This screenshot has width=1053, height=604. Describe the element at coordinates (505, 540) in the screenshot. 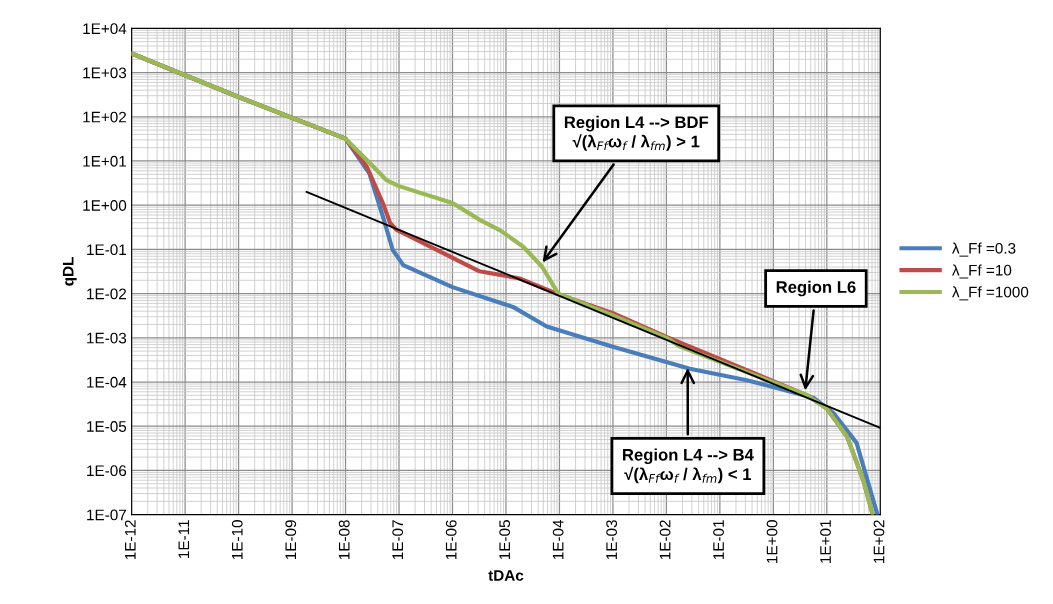

I see `x-tick-label: 1E-05` at that location.